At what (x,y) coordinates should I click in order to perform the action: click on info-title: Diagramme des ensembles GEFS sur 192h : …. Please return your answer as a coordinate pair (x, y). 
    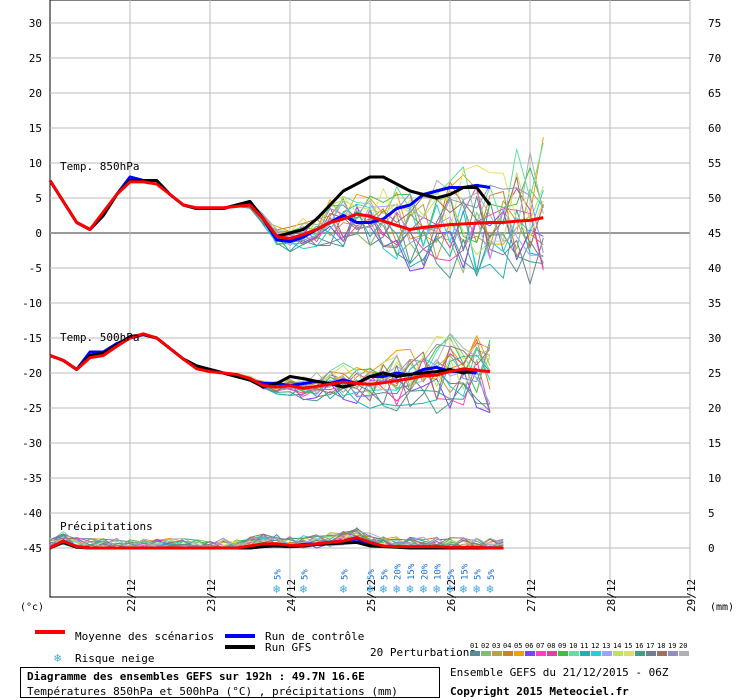
    Looking at the image, I should click on (196, 676).